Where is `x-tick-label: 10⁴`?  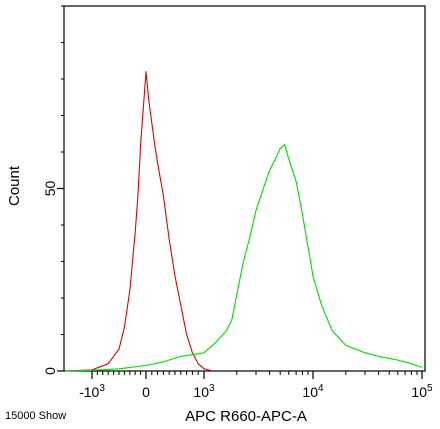
x-tick-label: 10⁴ is located at coordinates (313, 391).